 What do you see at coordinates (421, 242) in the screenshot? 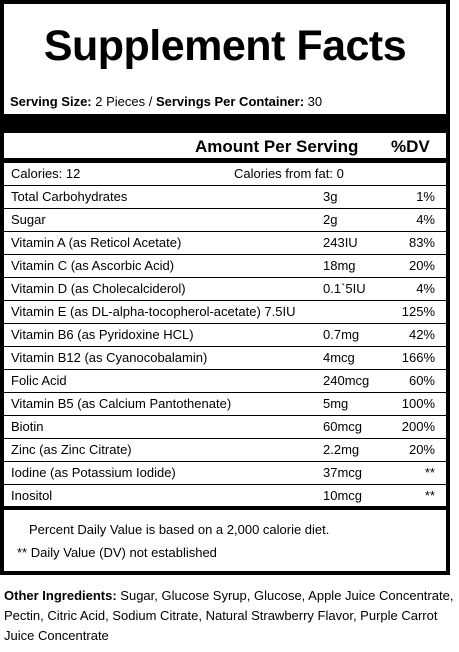
I see `nutrient-dv: 83%` at bounding box center [421, 242].